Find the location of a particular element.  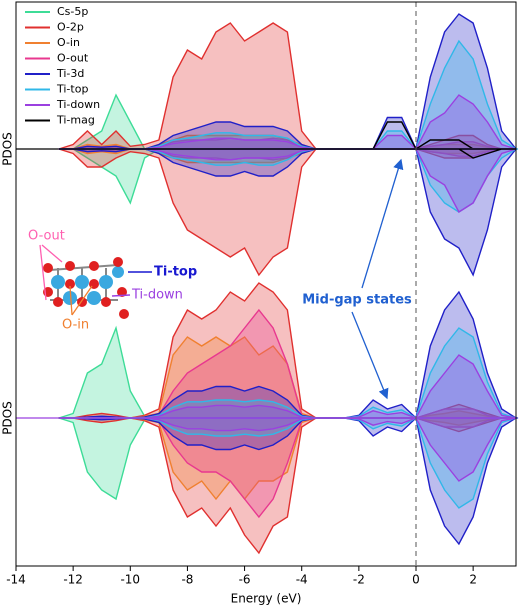

x-tick-label: -12 is located at coordinates (73, 580).